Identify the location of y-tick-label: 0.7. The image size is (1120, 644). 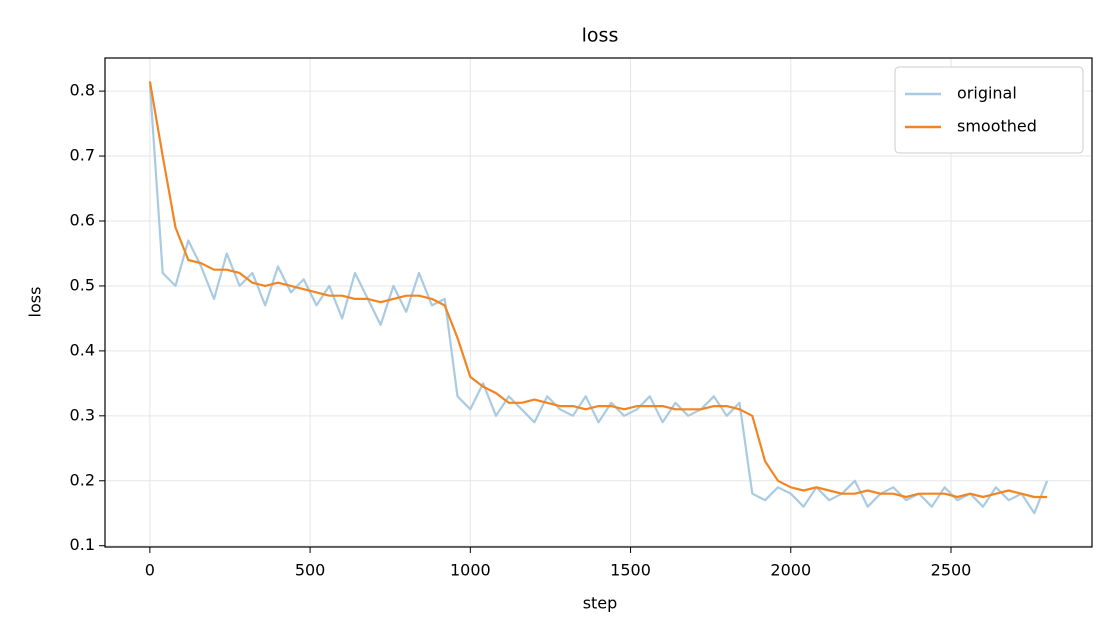
(82, 155).